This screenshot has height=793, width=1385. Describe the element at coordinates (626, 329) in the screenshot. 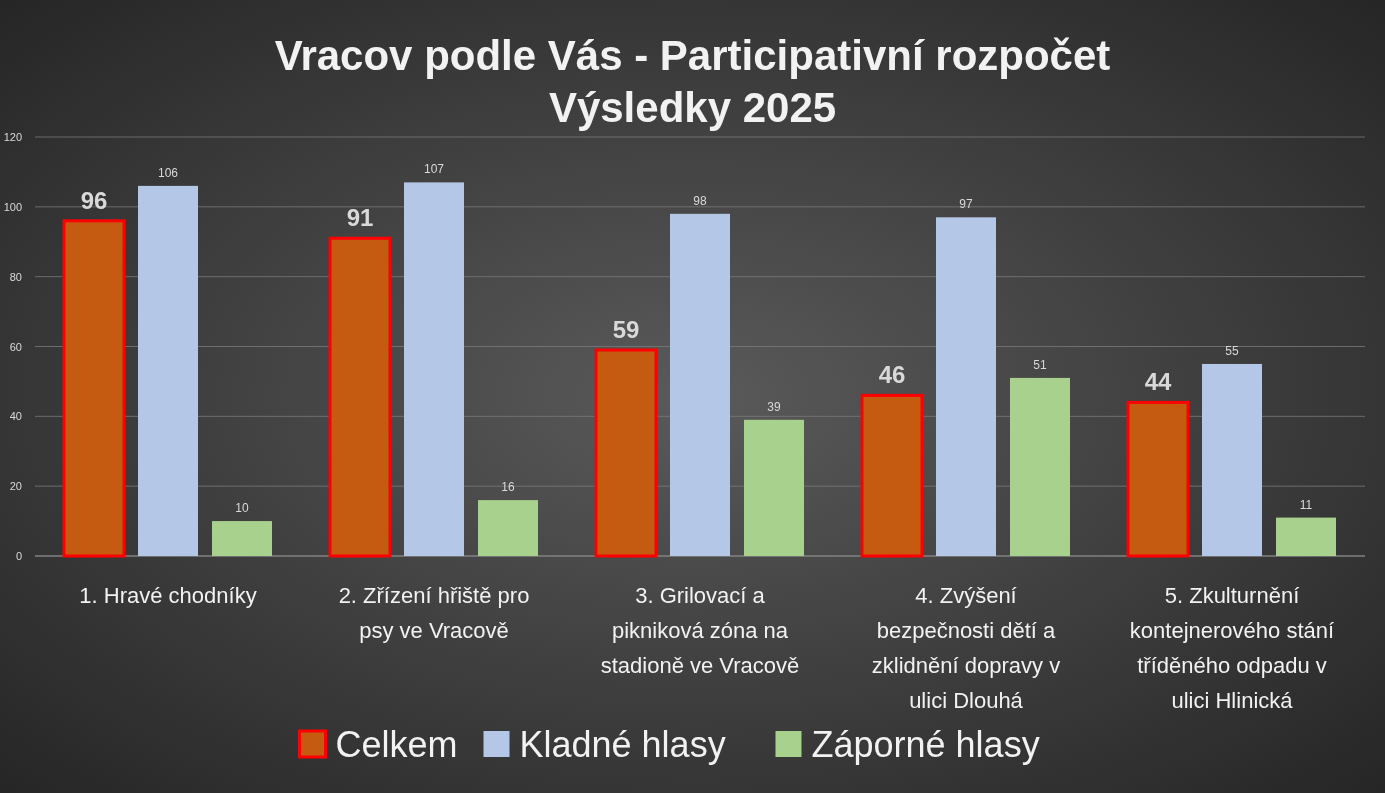

I see `data-label: 59` at that location.